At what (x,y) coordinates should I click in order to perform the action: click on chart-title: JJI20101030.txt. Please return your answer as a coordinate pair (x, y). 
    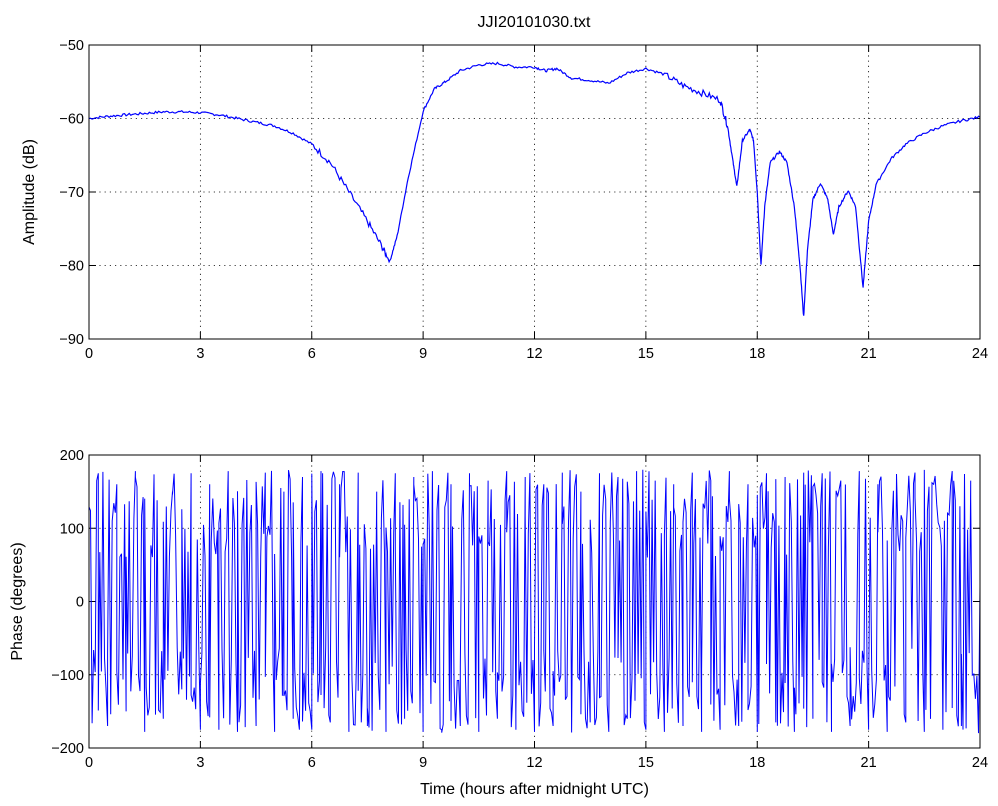
    Looking at the image, I should click on (535, 22).